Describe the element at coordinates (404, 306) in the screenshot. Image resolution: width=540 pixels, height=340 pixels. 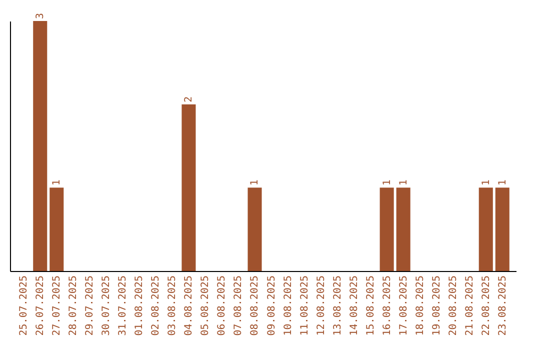
I see `x-tick-label: 17.08.2025` at that location.